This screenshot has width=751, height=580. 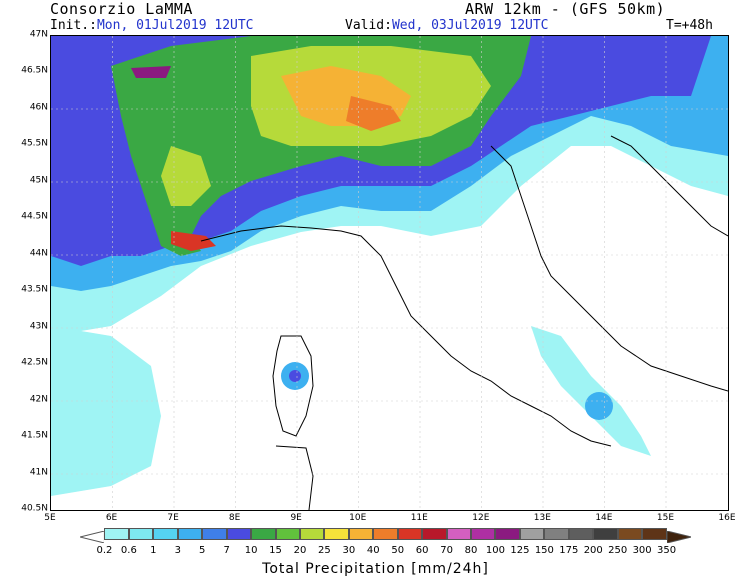 I want to click on scale-arrow-left, so click(x=92, y=536).